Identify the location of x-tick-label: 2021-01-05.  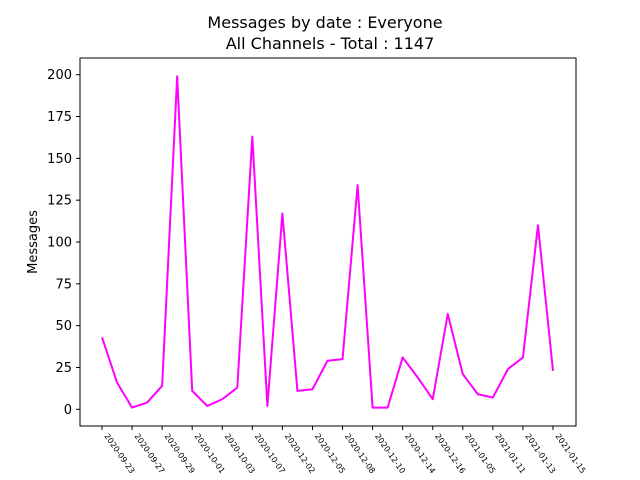
(480, 453).